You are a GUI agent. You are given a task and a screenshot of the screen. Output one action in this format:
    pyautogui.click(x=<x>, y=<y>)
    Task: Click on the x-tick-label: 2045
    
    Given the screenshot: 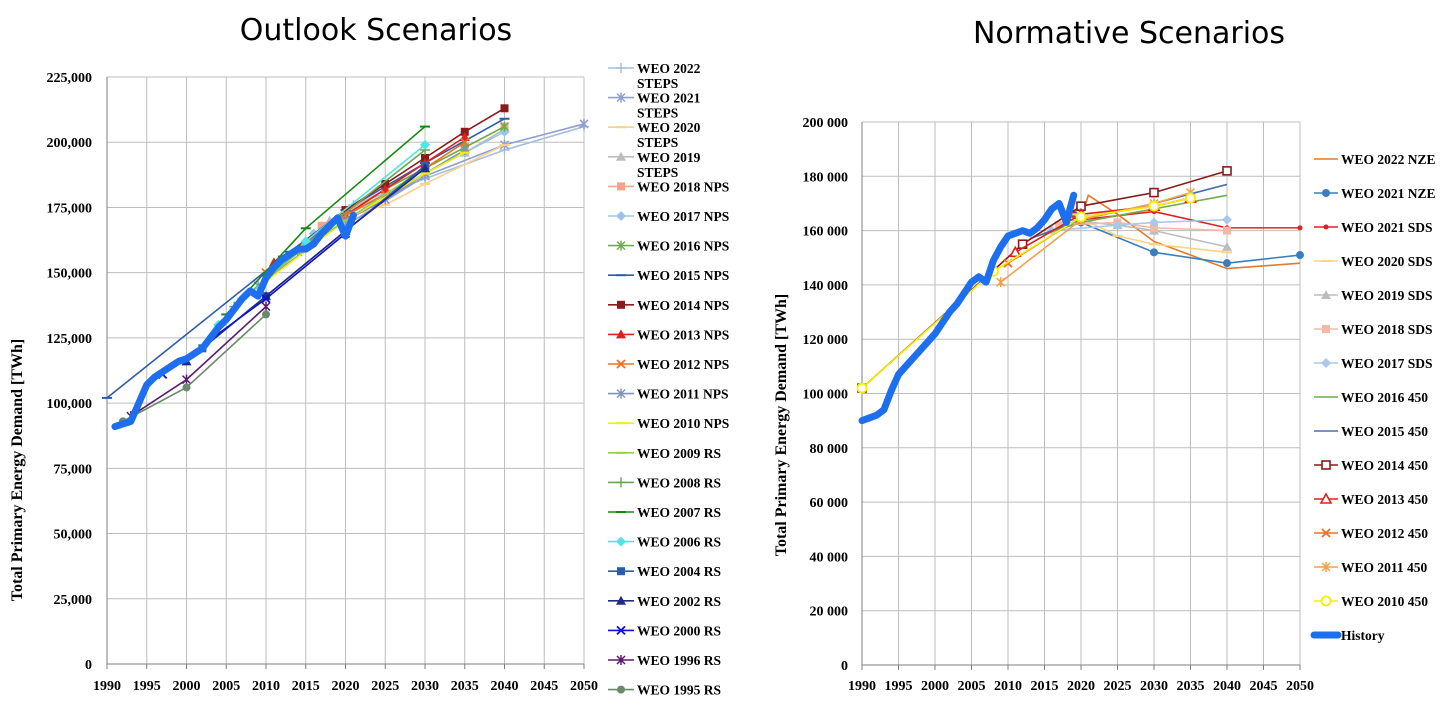 What is the action you would take?
    pyautogui.click(x=544, y=686)
    